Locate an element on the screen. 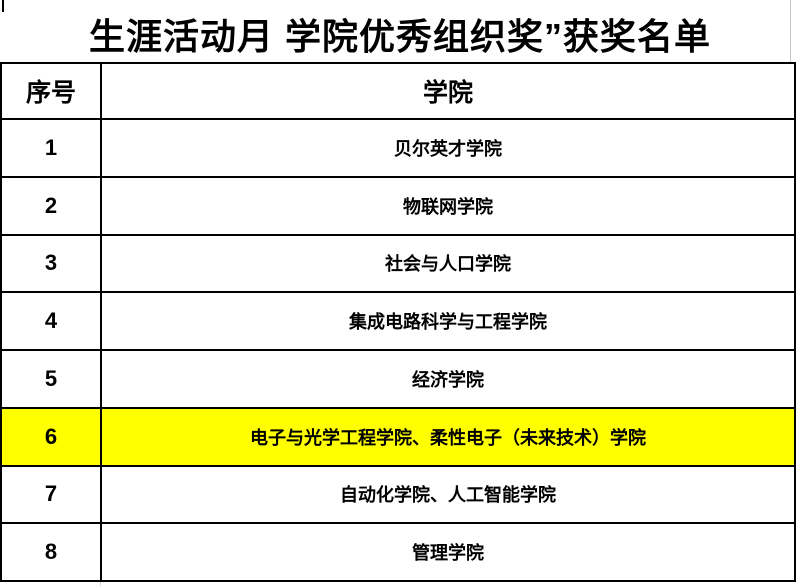 This screenshot has width=800, height=586. gridline-fragment-right is located at coordinates (790, 31).